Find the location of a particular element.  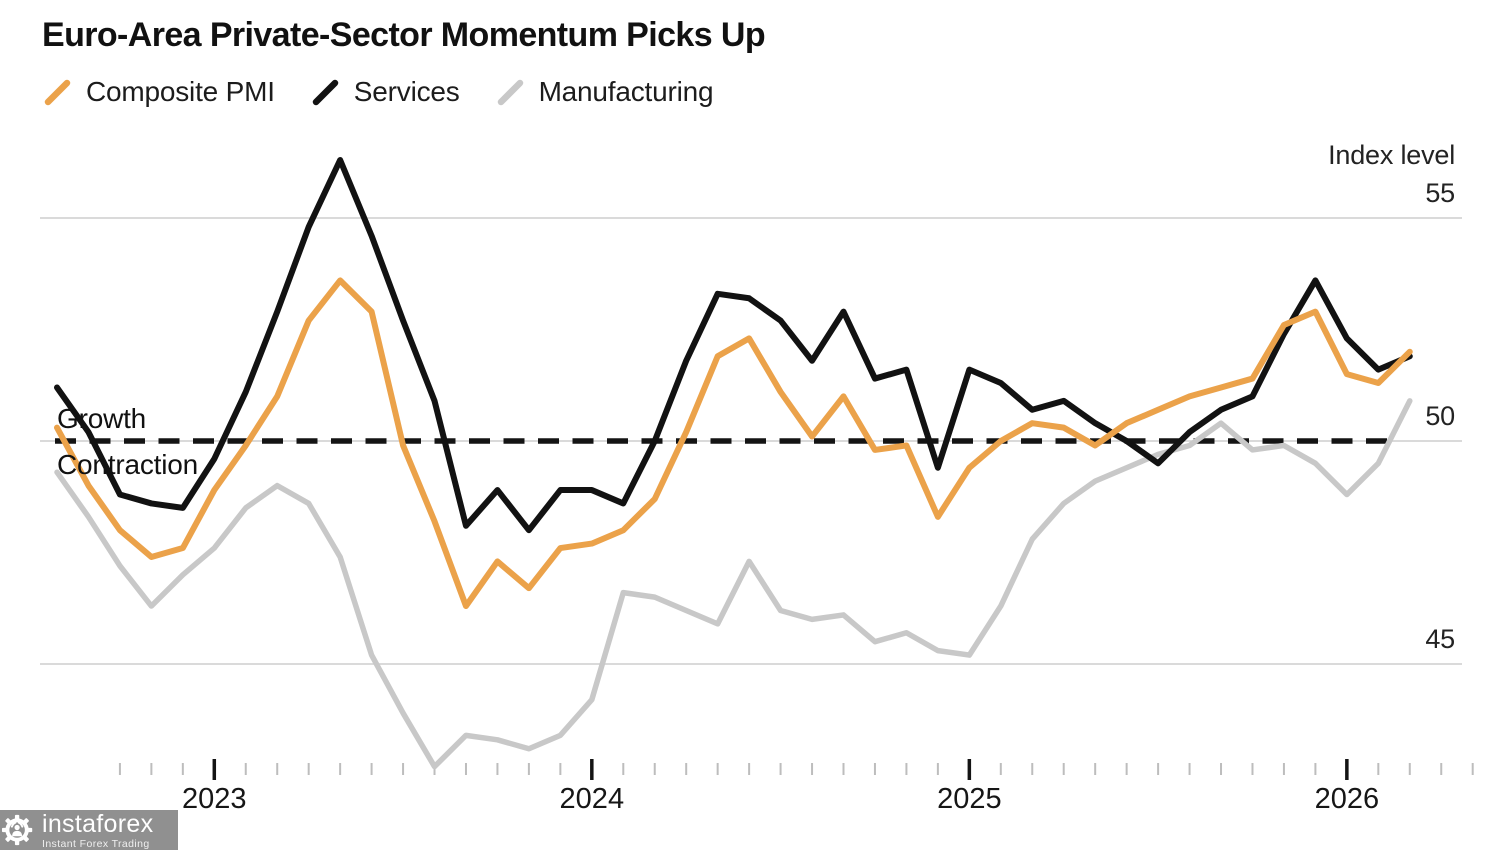

instaforex-logo-icon is located at coordinates (17, 830).